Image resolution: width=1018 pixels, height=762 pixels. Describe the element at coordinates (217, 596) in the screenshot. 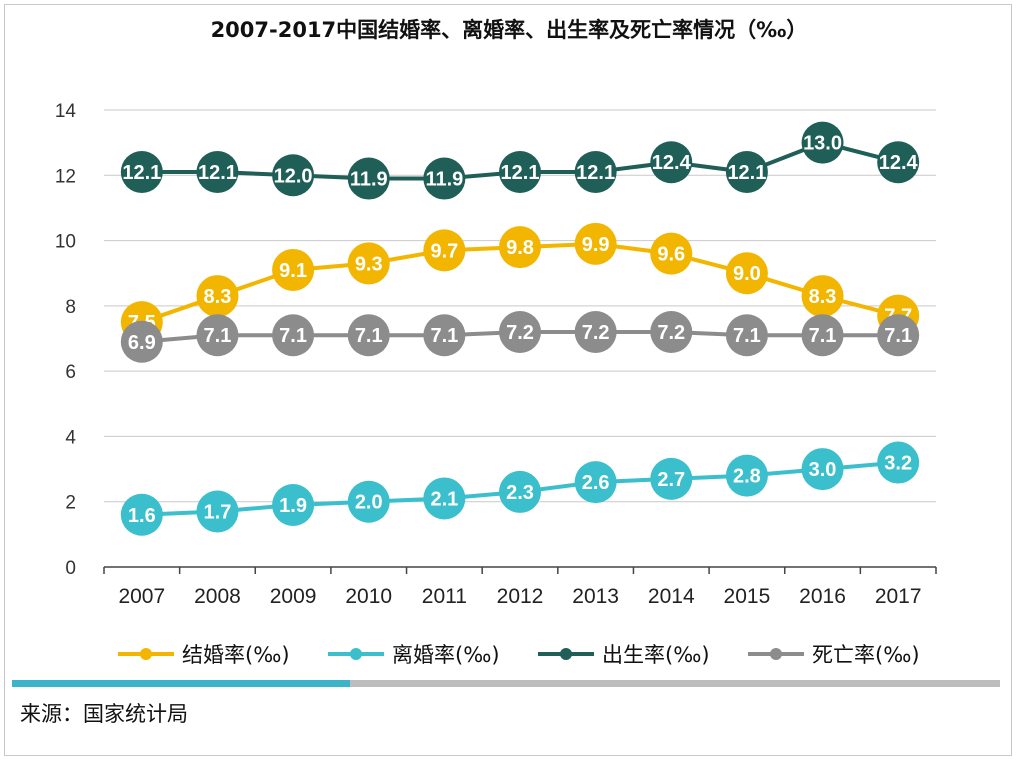

I see `x-tick-label: 2008` at that location.